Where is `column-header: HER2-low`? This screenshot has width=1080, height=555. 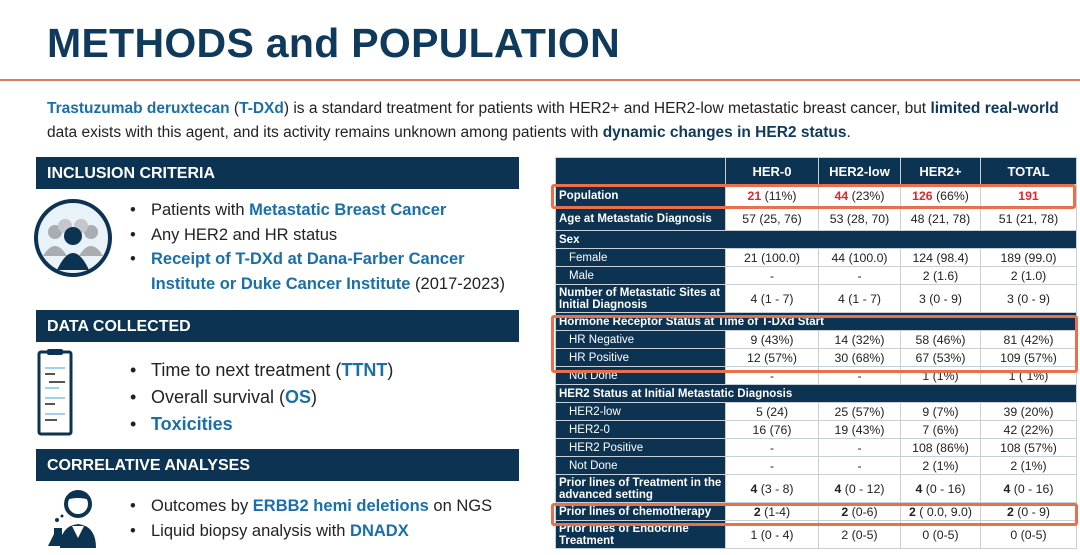
column-header: HER2-low is located at coordinates (859, 171).